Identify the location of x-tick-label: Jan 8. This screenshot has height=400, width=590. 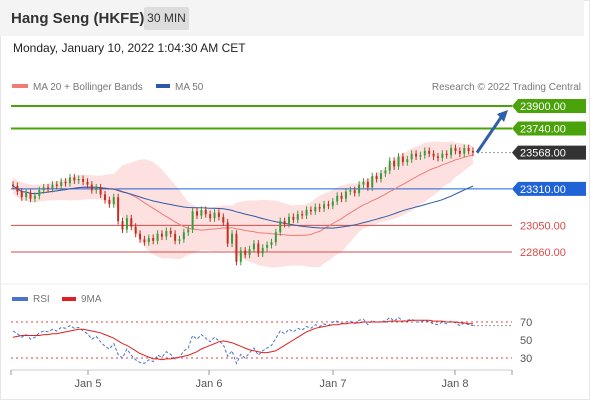
(455, 384).